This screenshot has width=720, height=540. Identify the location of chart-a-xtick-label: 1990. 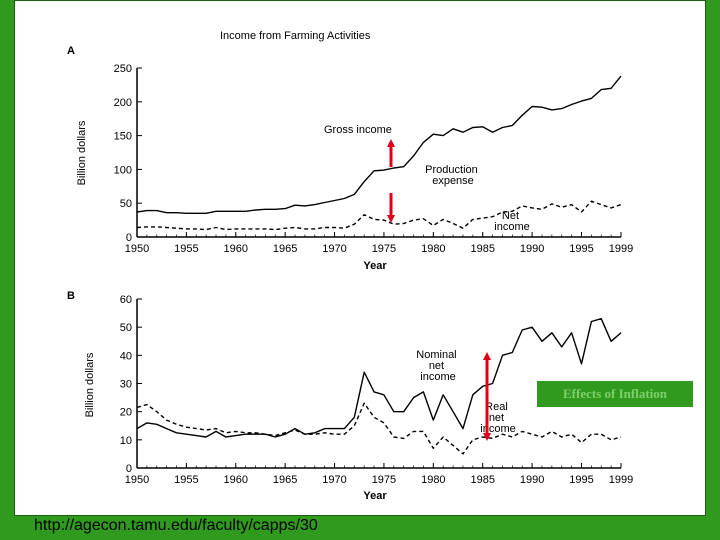
(532, 249).